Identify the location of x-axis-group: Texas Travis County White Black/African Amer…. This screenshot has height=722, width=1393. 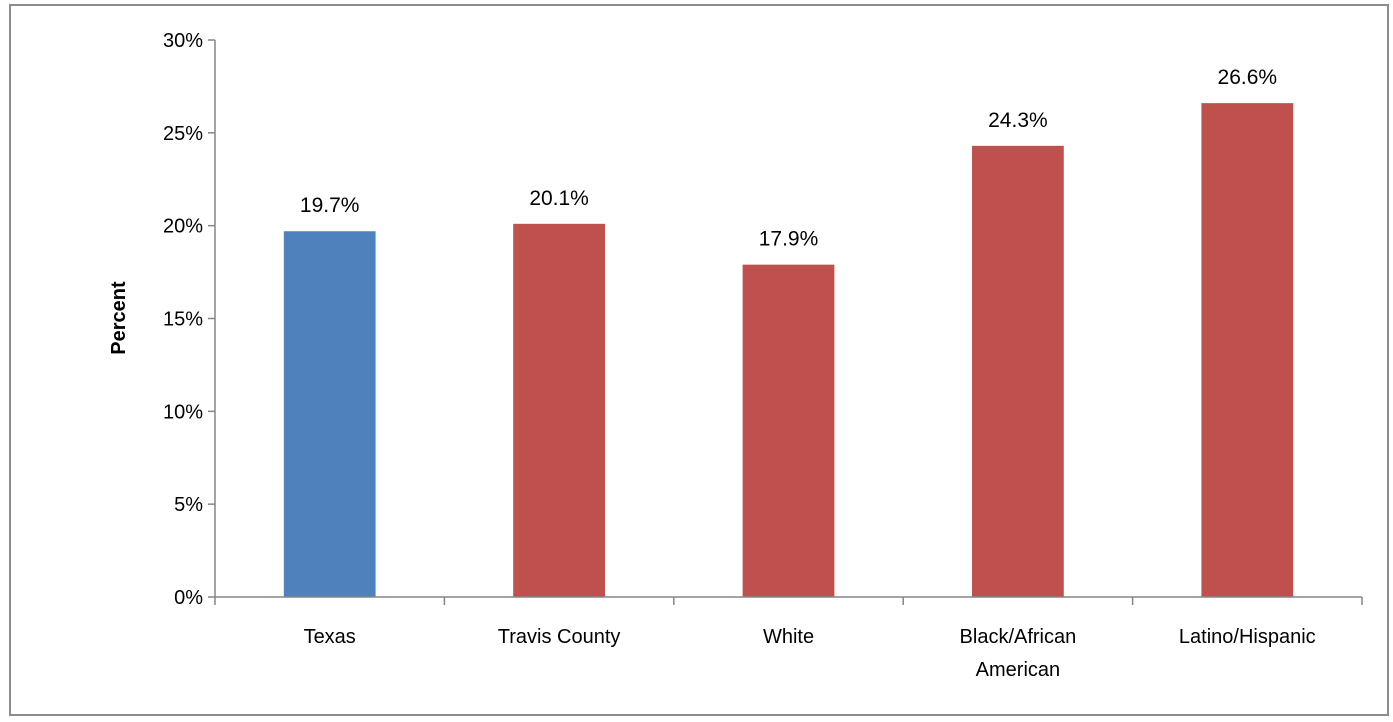
(788, 638).